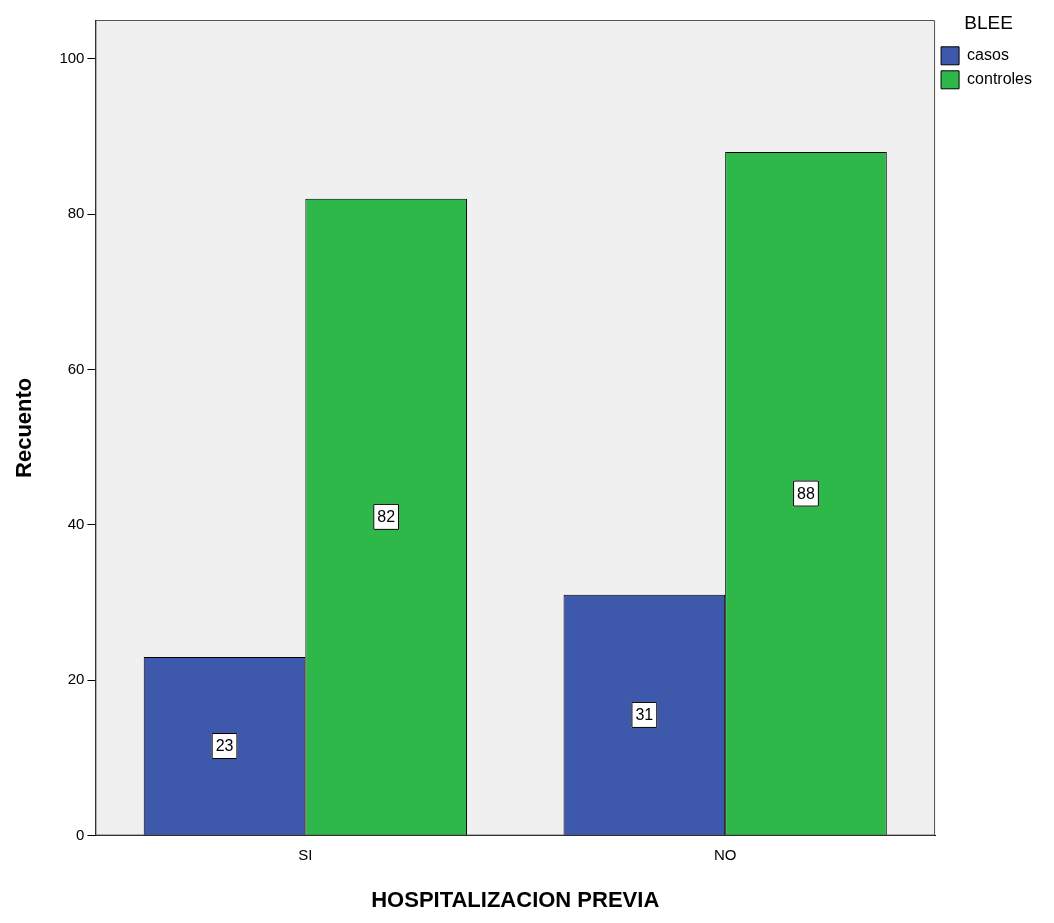 This screenshot has width=1054, height=923. What do you see at coordinates (806, 493) in the screenshot?
I see `data-label: 88` at bounding box center [806, 493].